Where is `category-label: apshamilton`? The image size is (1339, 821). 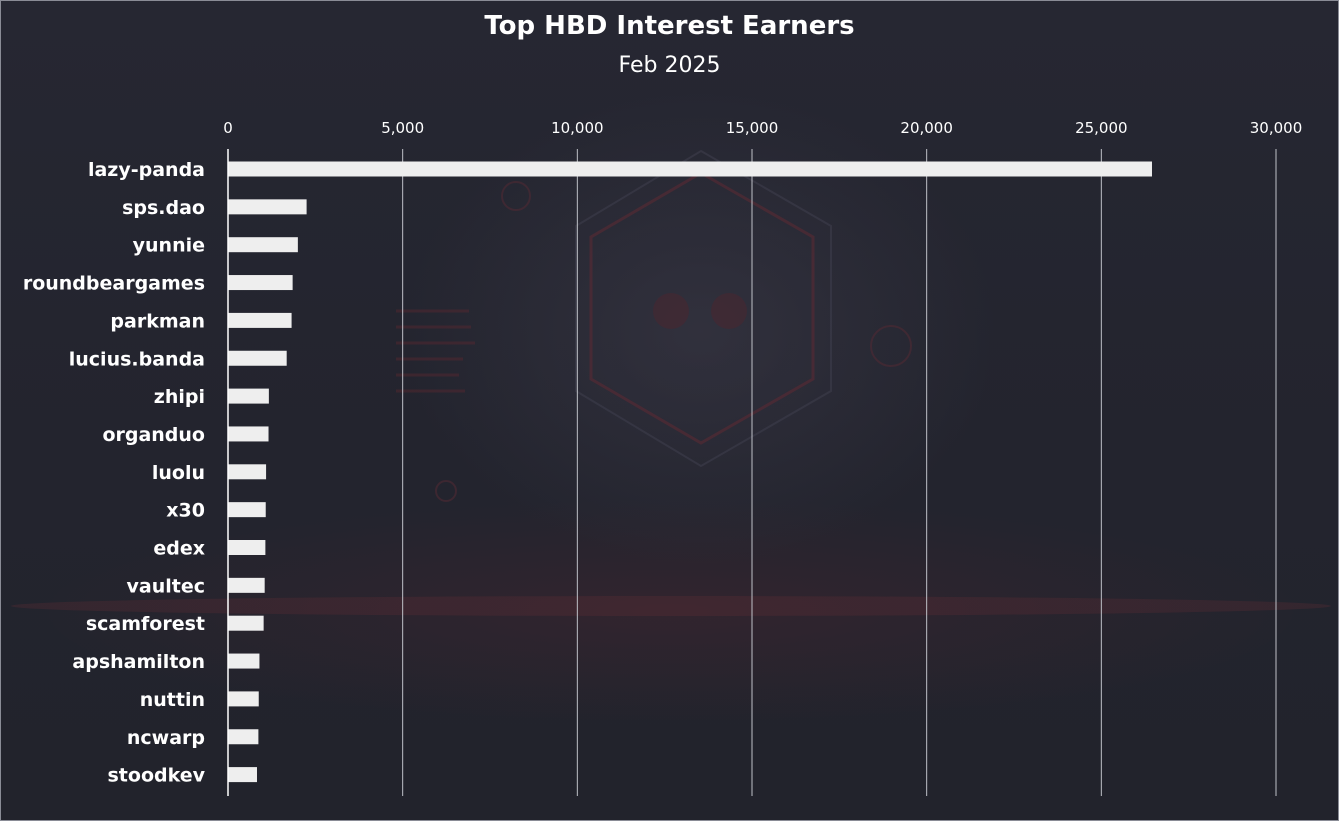 category-label: apshamilton is located at coordinates (138, 662).